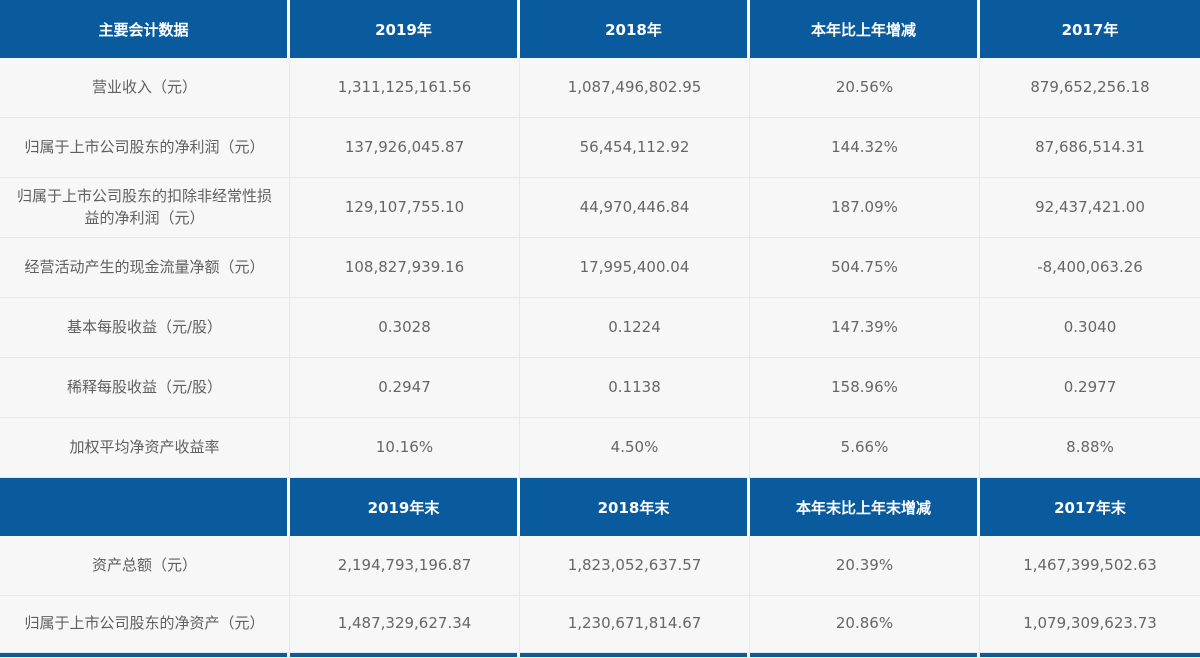 The image size is (1200, 658). I want to click on cell-2018end-value: 1,823,052,637.57, so click(635, 566).